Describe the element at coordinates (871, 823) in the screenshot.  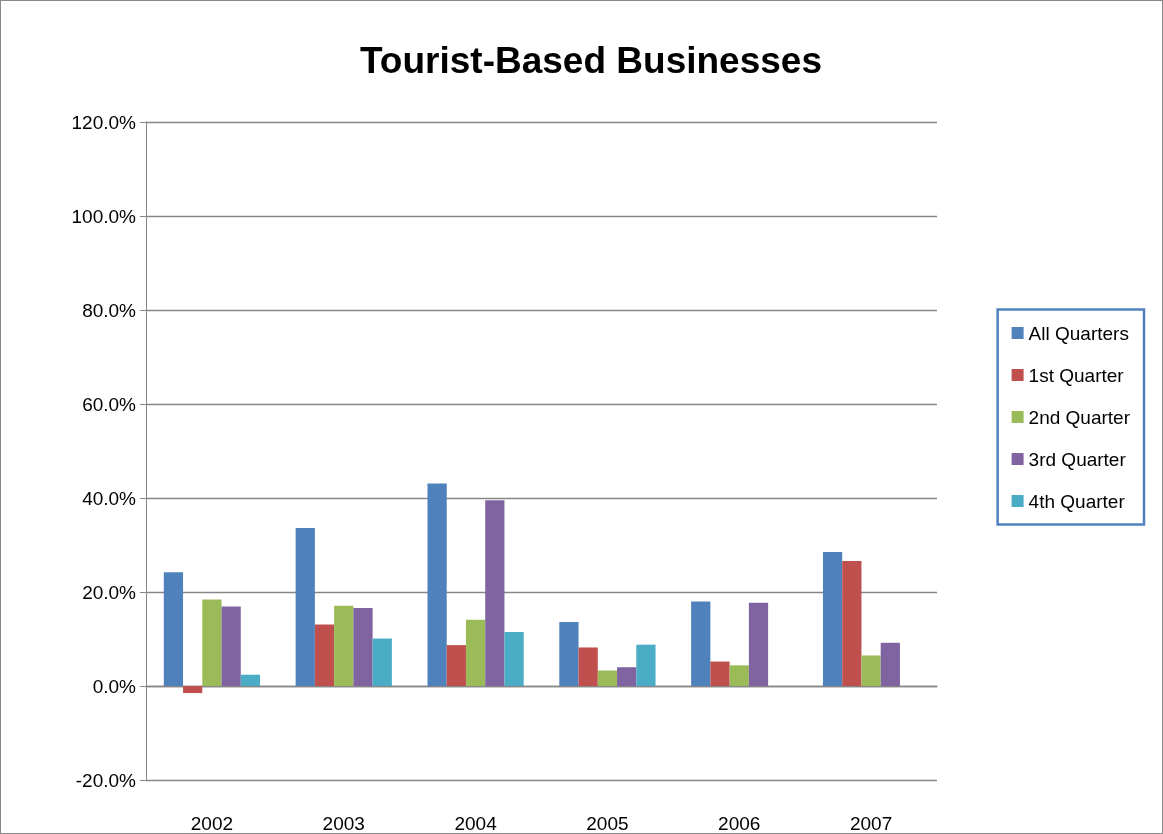
I see `x-tick-label: 2007` at that location.